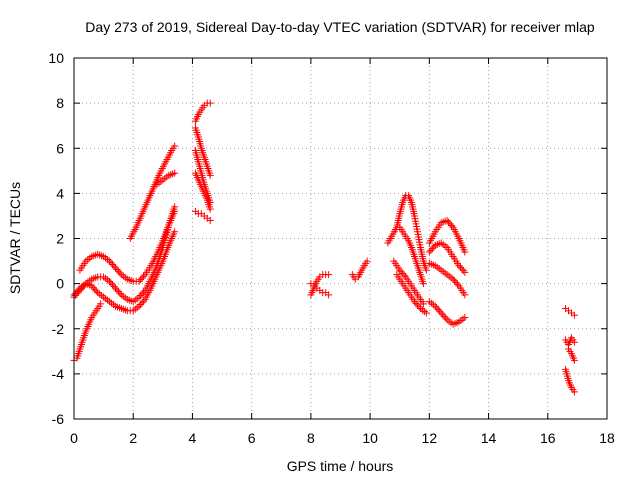 This screenshot has height=480, width=640. What do you see at coordinates (58, 419) in the screenshot?
I see `y-tick-label: -6` at bounding box center [58, 419].